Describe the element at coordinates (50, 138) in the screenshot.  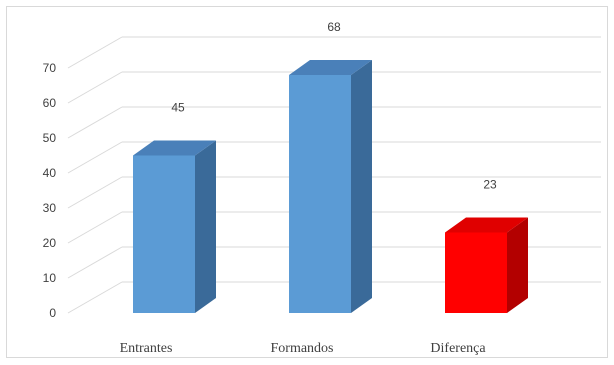
I see `y-tick-label-50: 50` at that location.